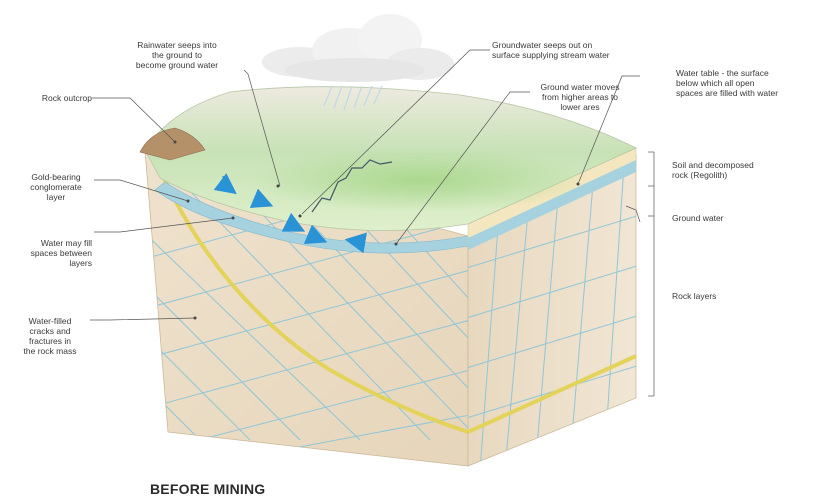 The height and width of the screenshot is (504, 821). I want to click on label-rock-layers: Rock layers, so click(694, 296).